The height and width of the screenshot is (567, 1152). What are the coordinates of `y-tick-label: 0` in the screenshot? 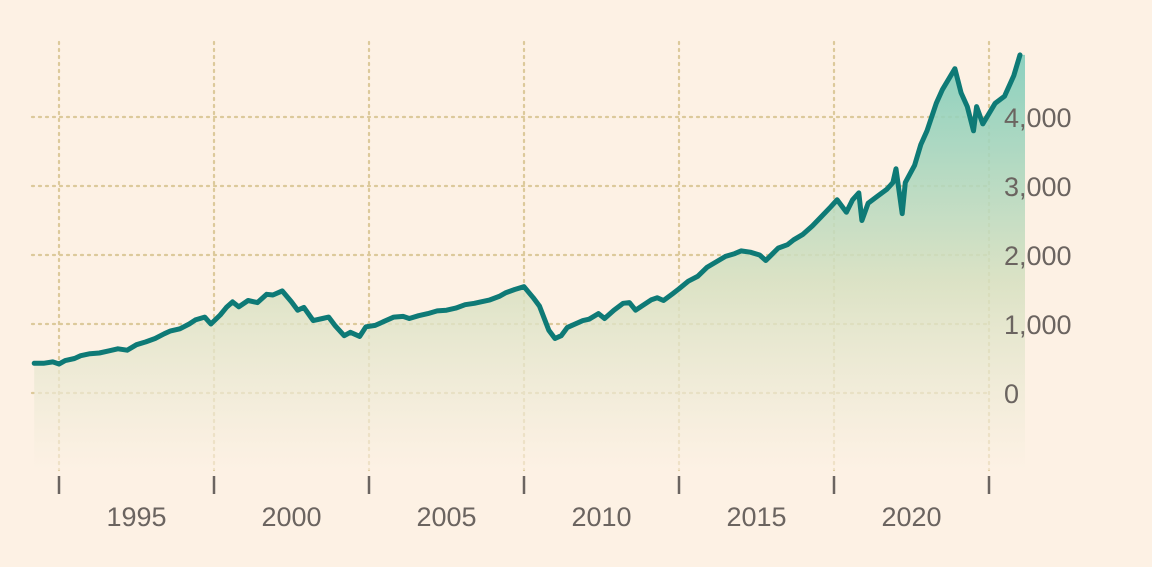 It's located at (1011, 394).